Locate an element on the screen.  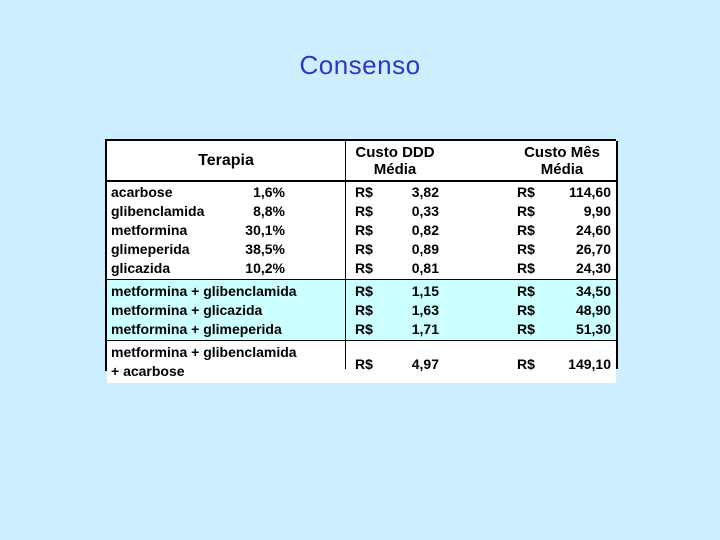
row-terapia: metformina + glimeperida is located at coordinates (196, 329).